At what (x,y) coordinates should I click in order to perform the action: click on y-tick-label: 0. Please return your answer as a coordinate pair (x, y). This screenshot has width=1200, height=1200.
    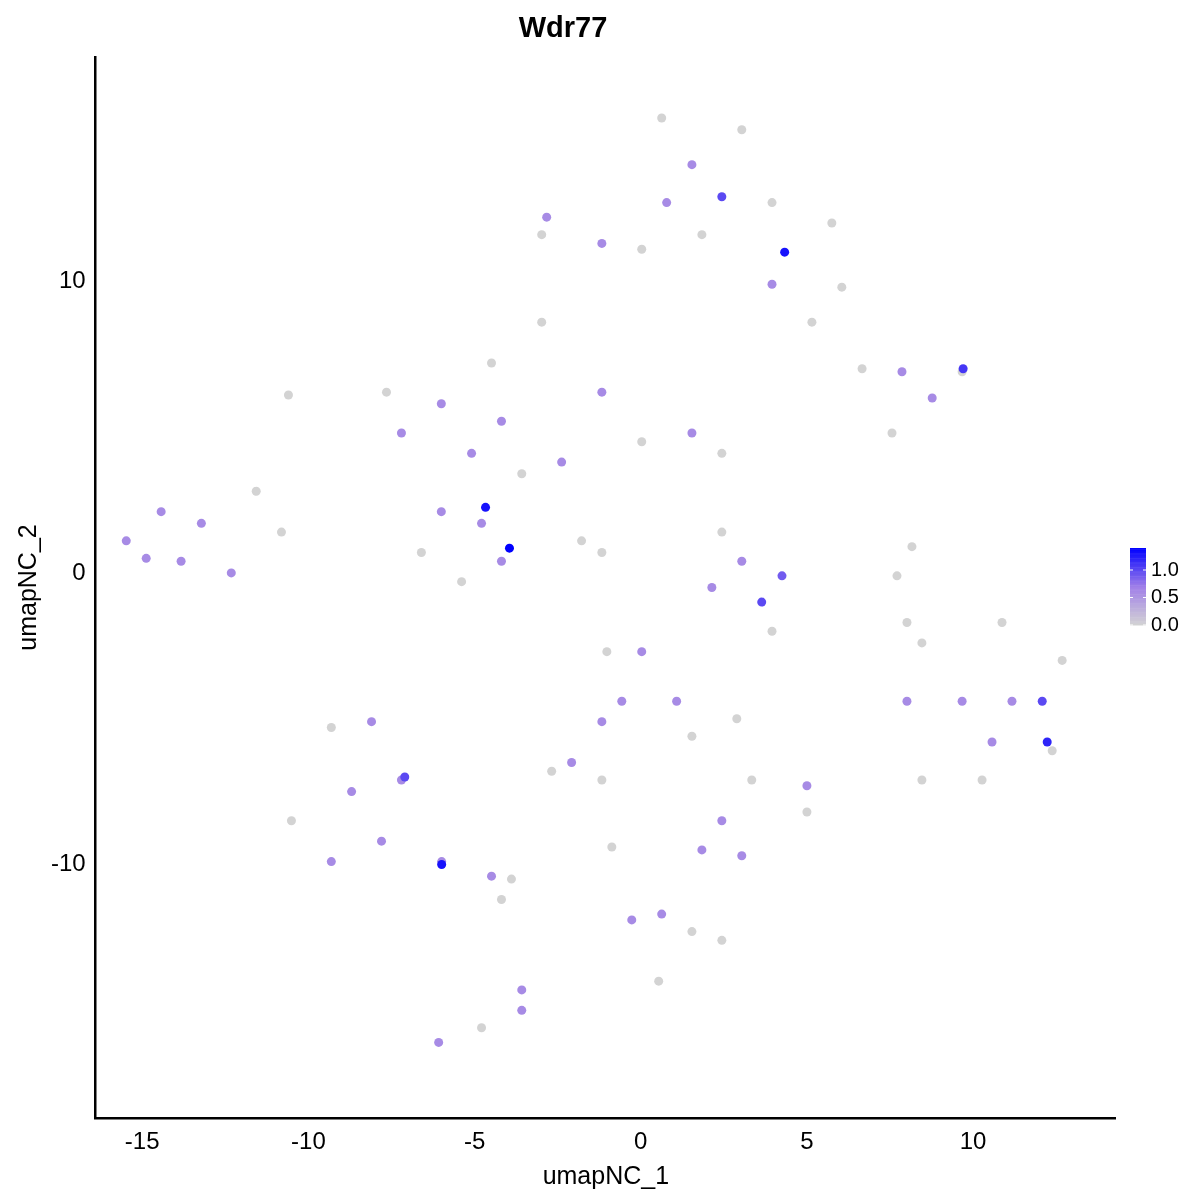
    Looking at the image, I should click on (79, 571).